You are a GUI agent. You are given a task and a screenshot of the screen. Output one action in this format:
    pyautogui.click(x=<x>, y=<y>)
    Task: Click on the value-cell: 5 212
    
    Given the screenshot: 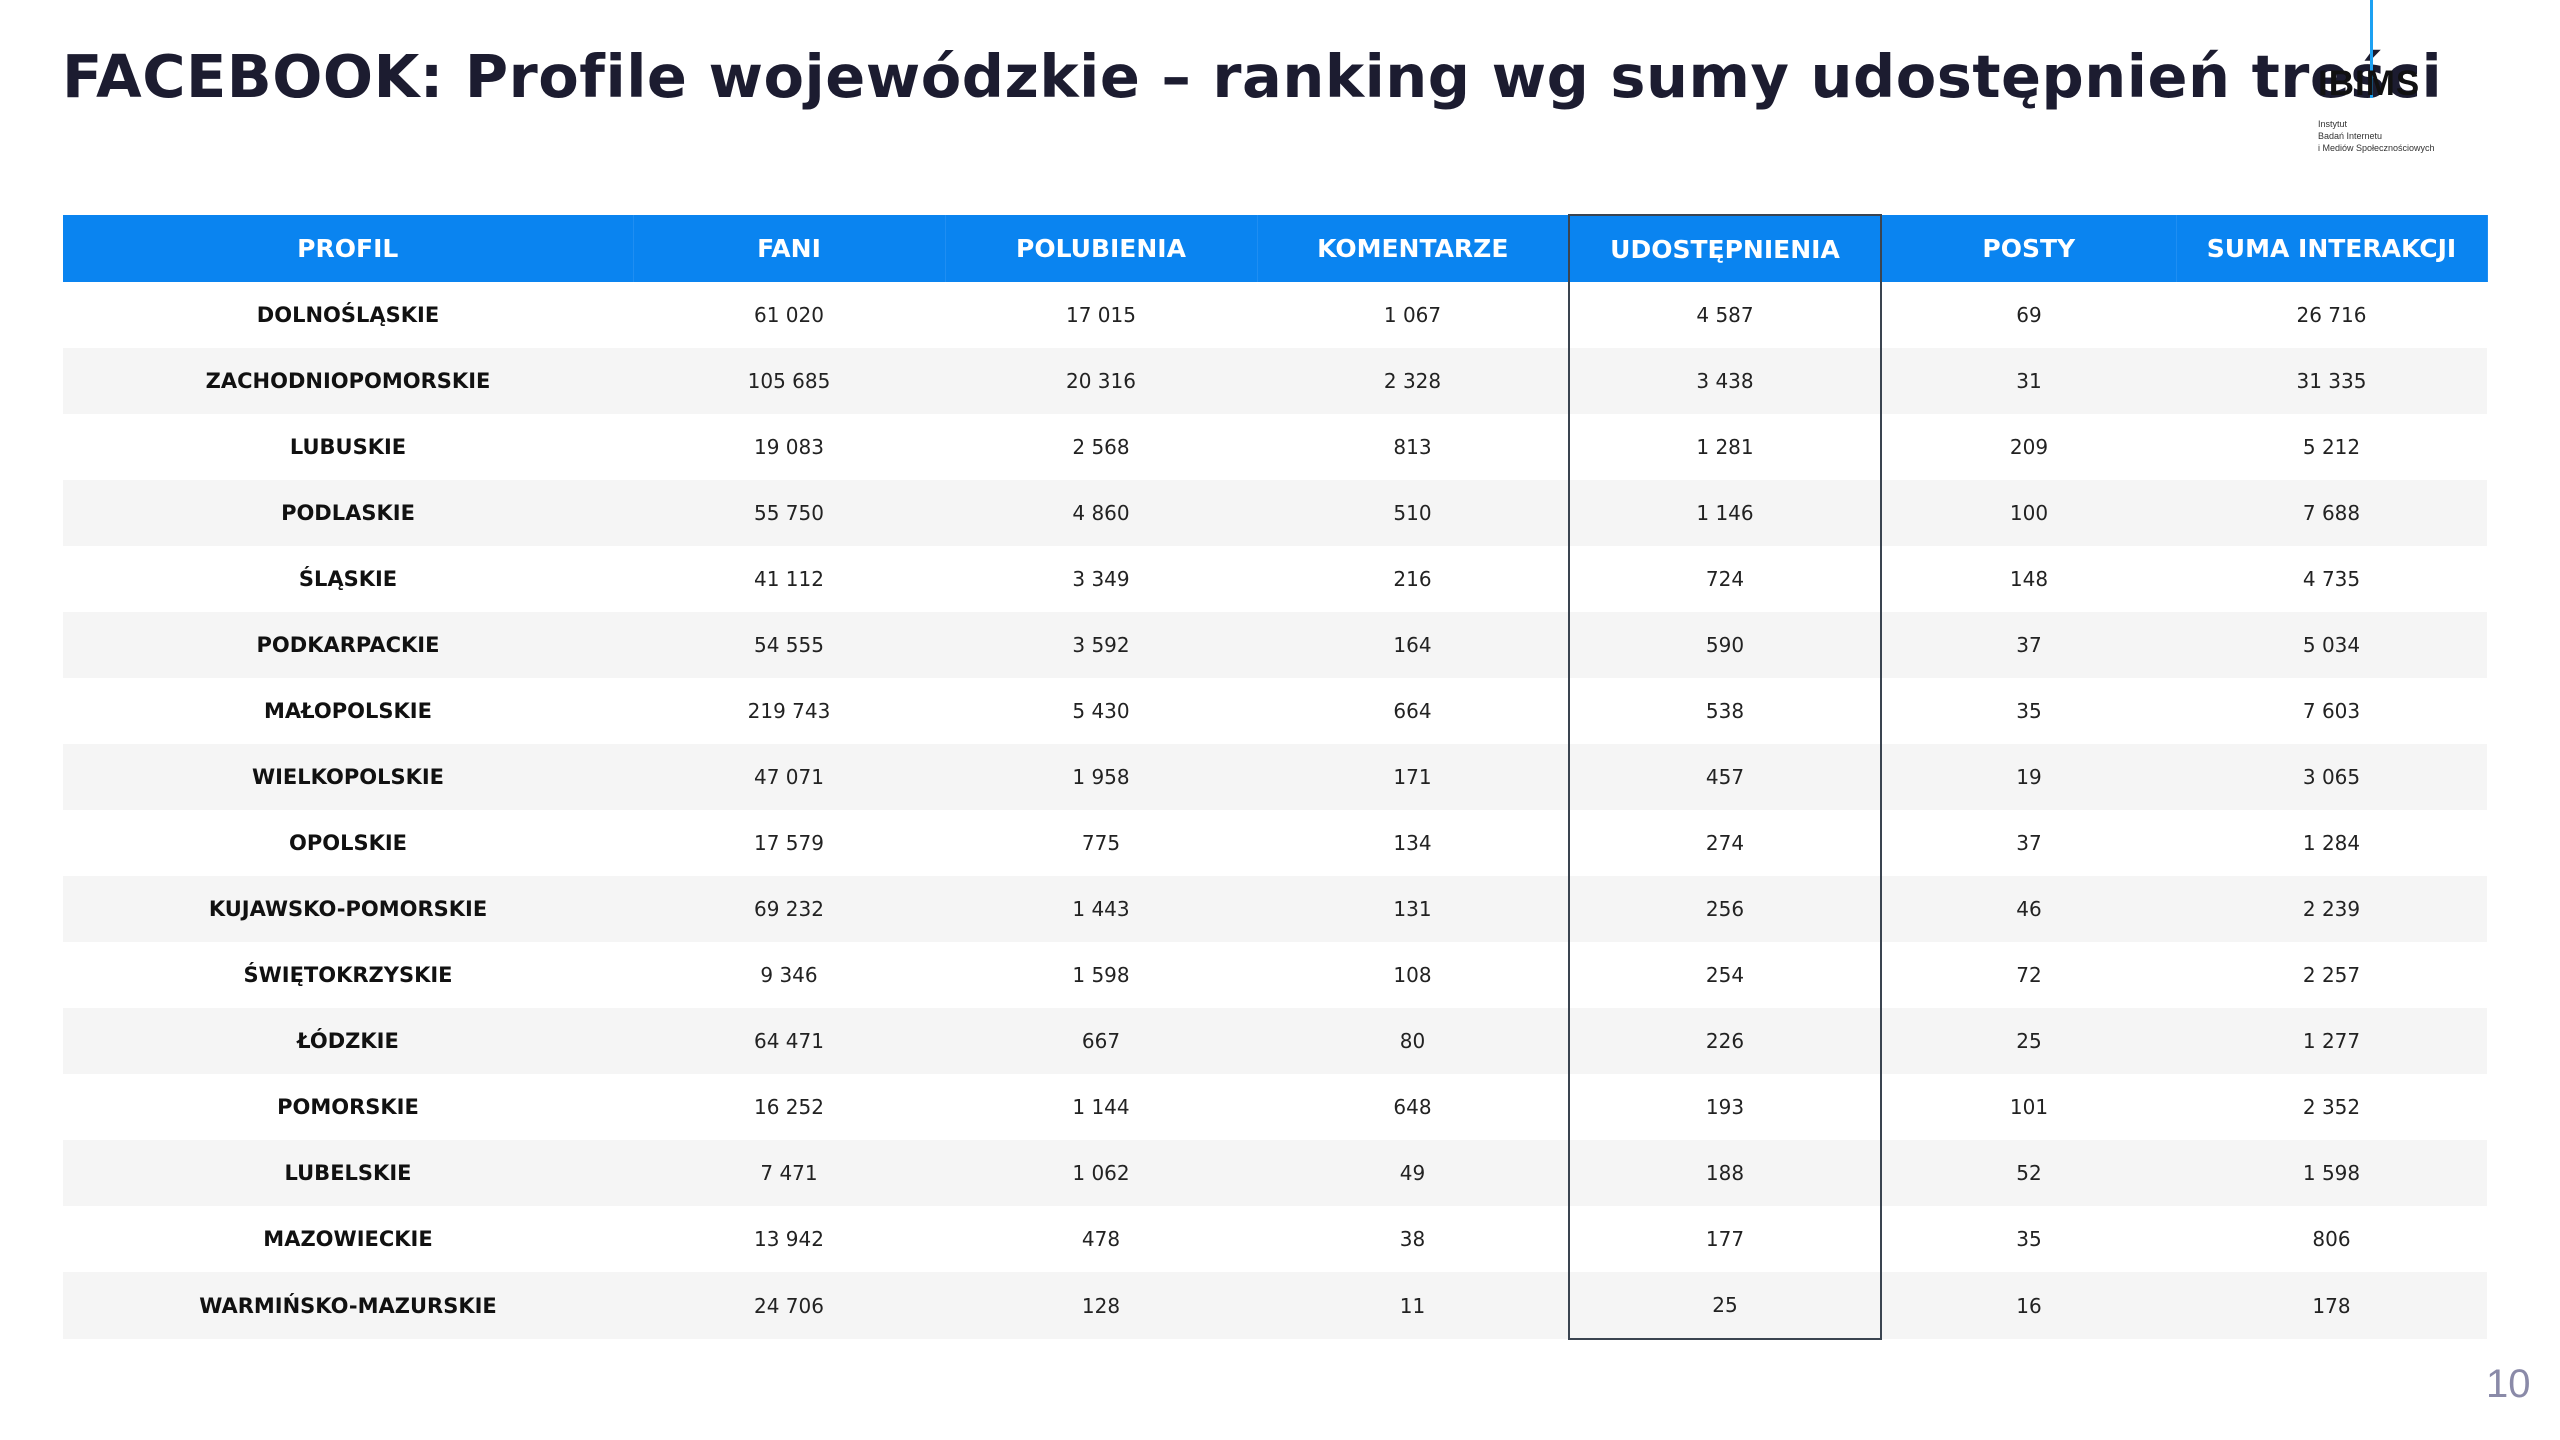 What is the action you would take?
    pyautogui.click(x=2331, y=447)
    